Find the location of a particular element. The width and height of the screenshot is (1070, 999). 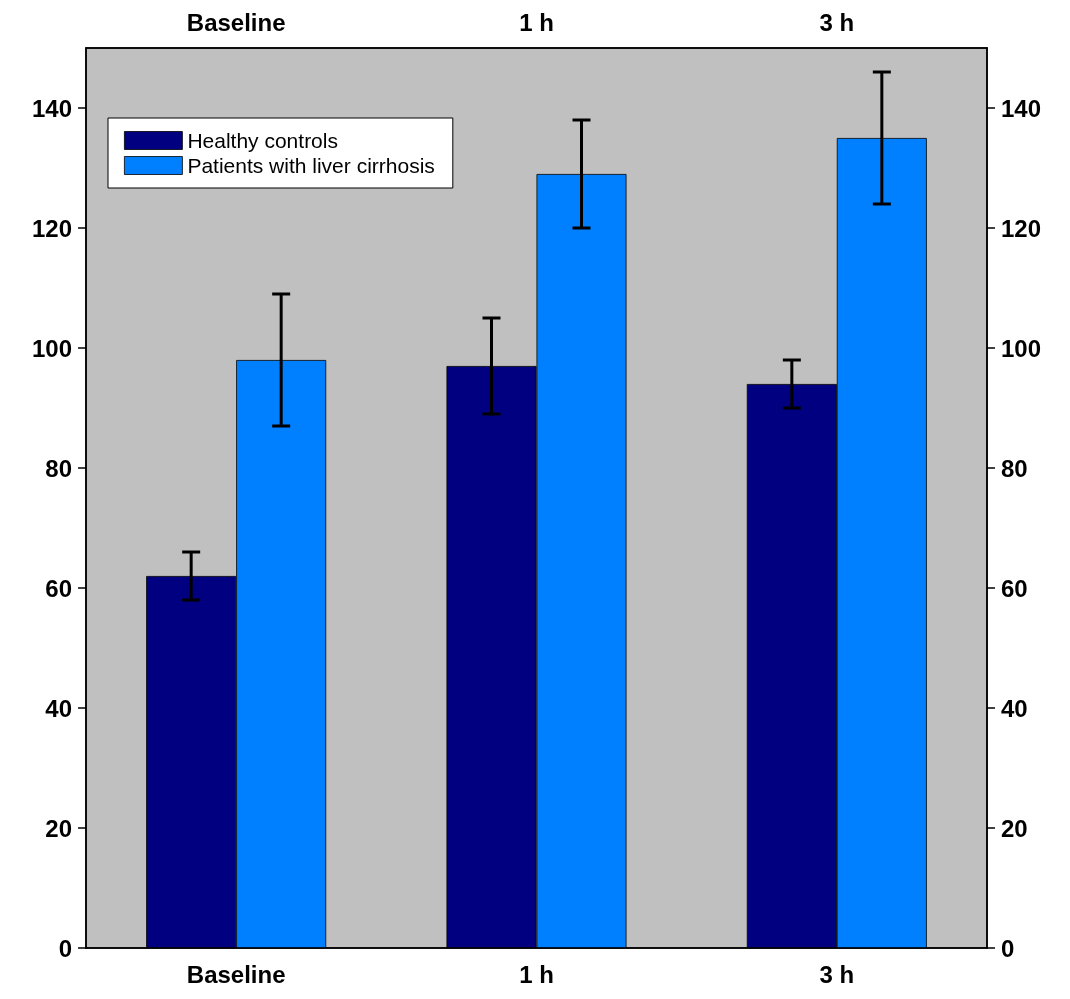

y-tick-label: 60 is located at coordinates (58, 588).